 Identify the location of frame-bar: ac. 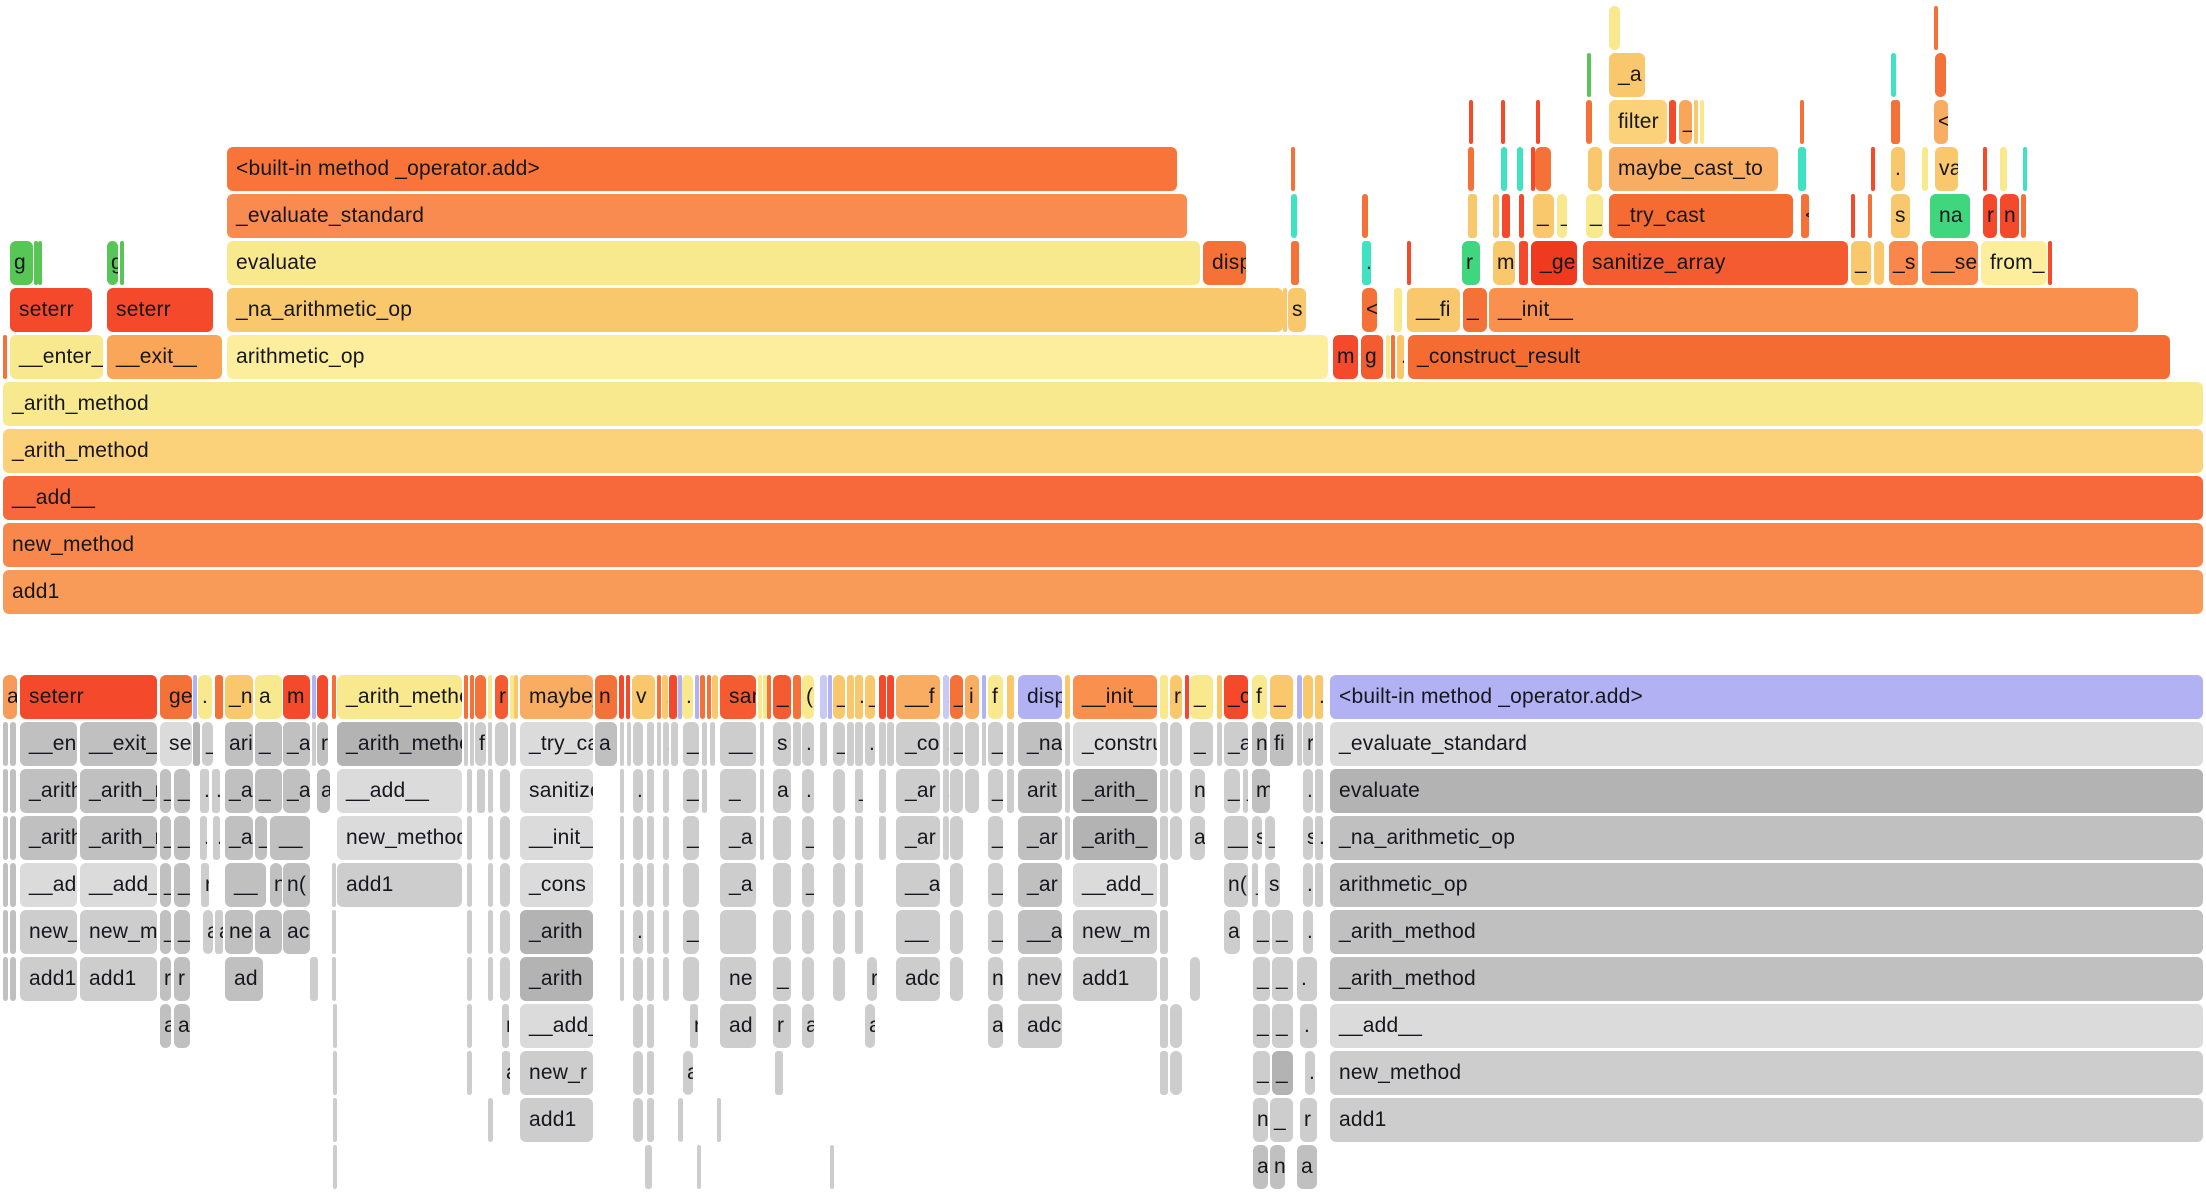
(296, 932).